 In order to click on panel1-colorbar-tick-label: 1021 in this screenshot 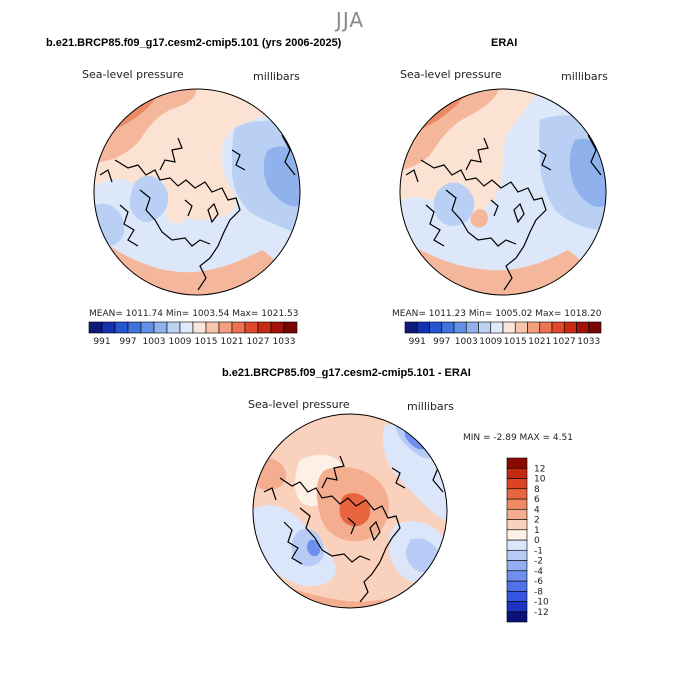, I will do `click(232, 342)`.